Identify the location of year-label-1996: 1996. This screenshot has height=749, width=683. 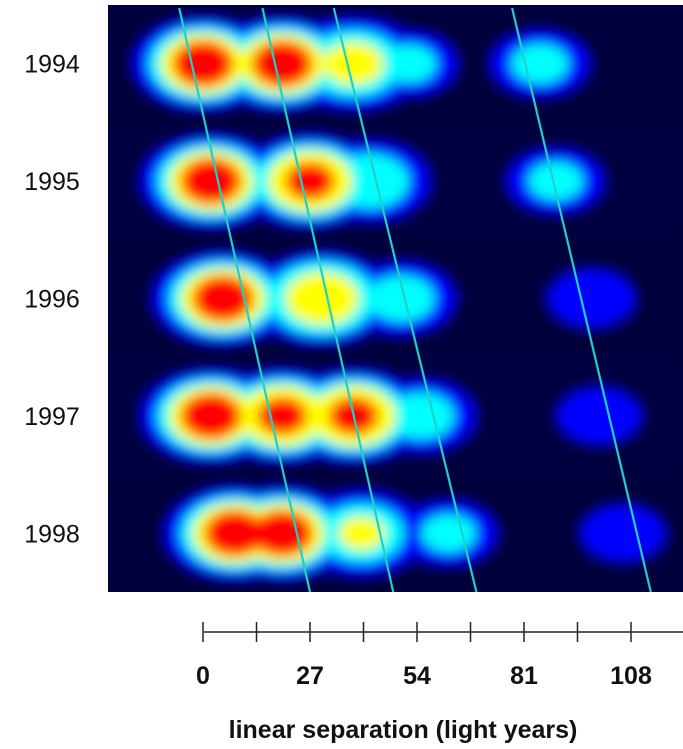
(52, 300).